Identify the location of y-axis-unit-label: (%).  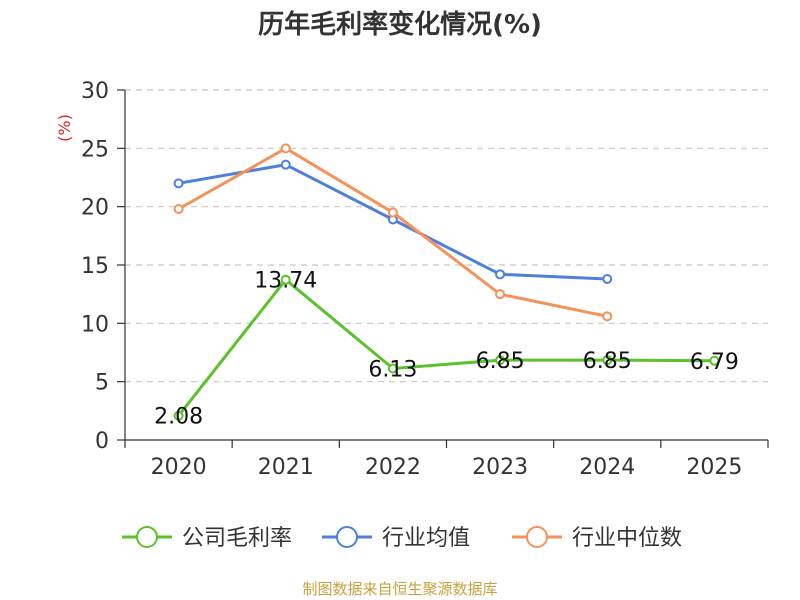
(64, 128).